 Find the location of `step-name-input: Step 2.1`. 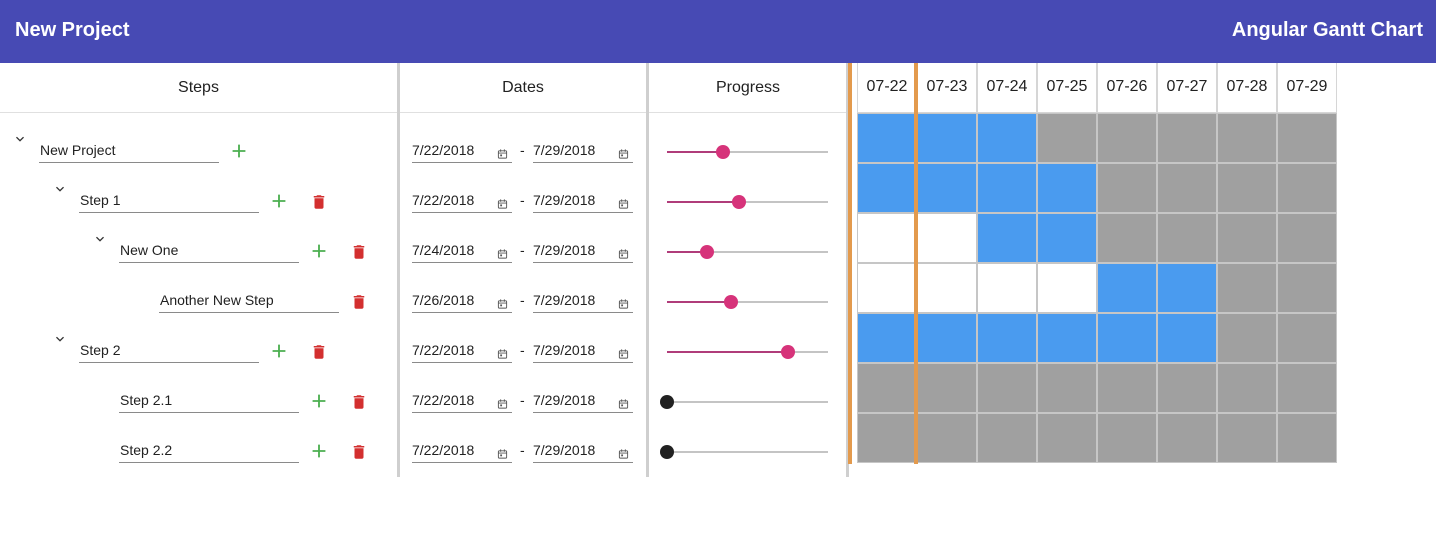

step-name-input: Step 2.1 is located at coordinates (209, 401).